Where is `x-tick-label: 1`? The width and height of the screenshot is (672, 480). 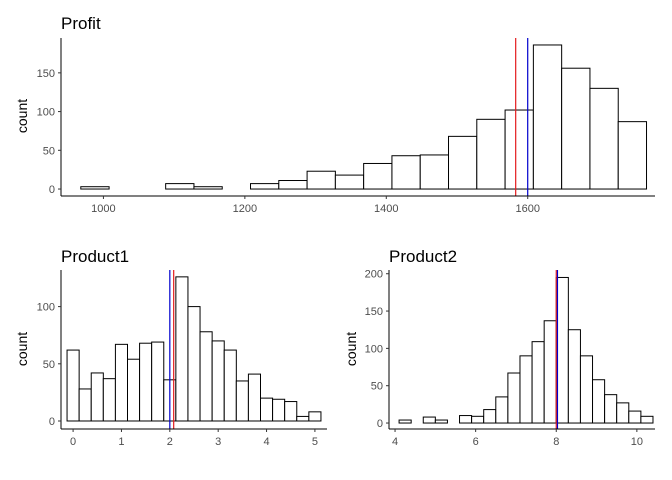
x-tick-label: 1 is located at coordinates (121, 442).